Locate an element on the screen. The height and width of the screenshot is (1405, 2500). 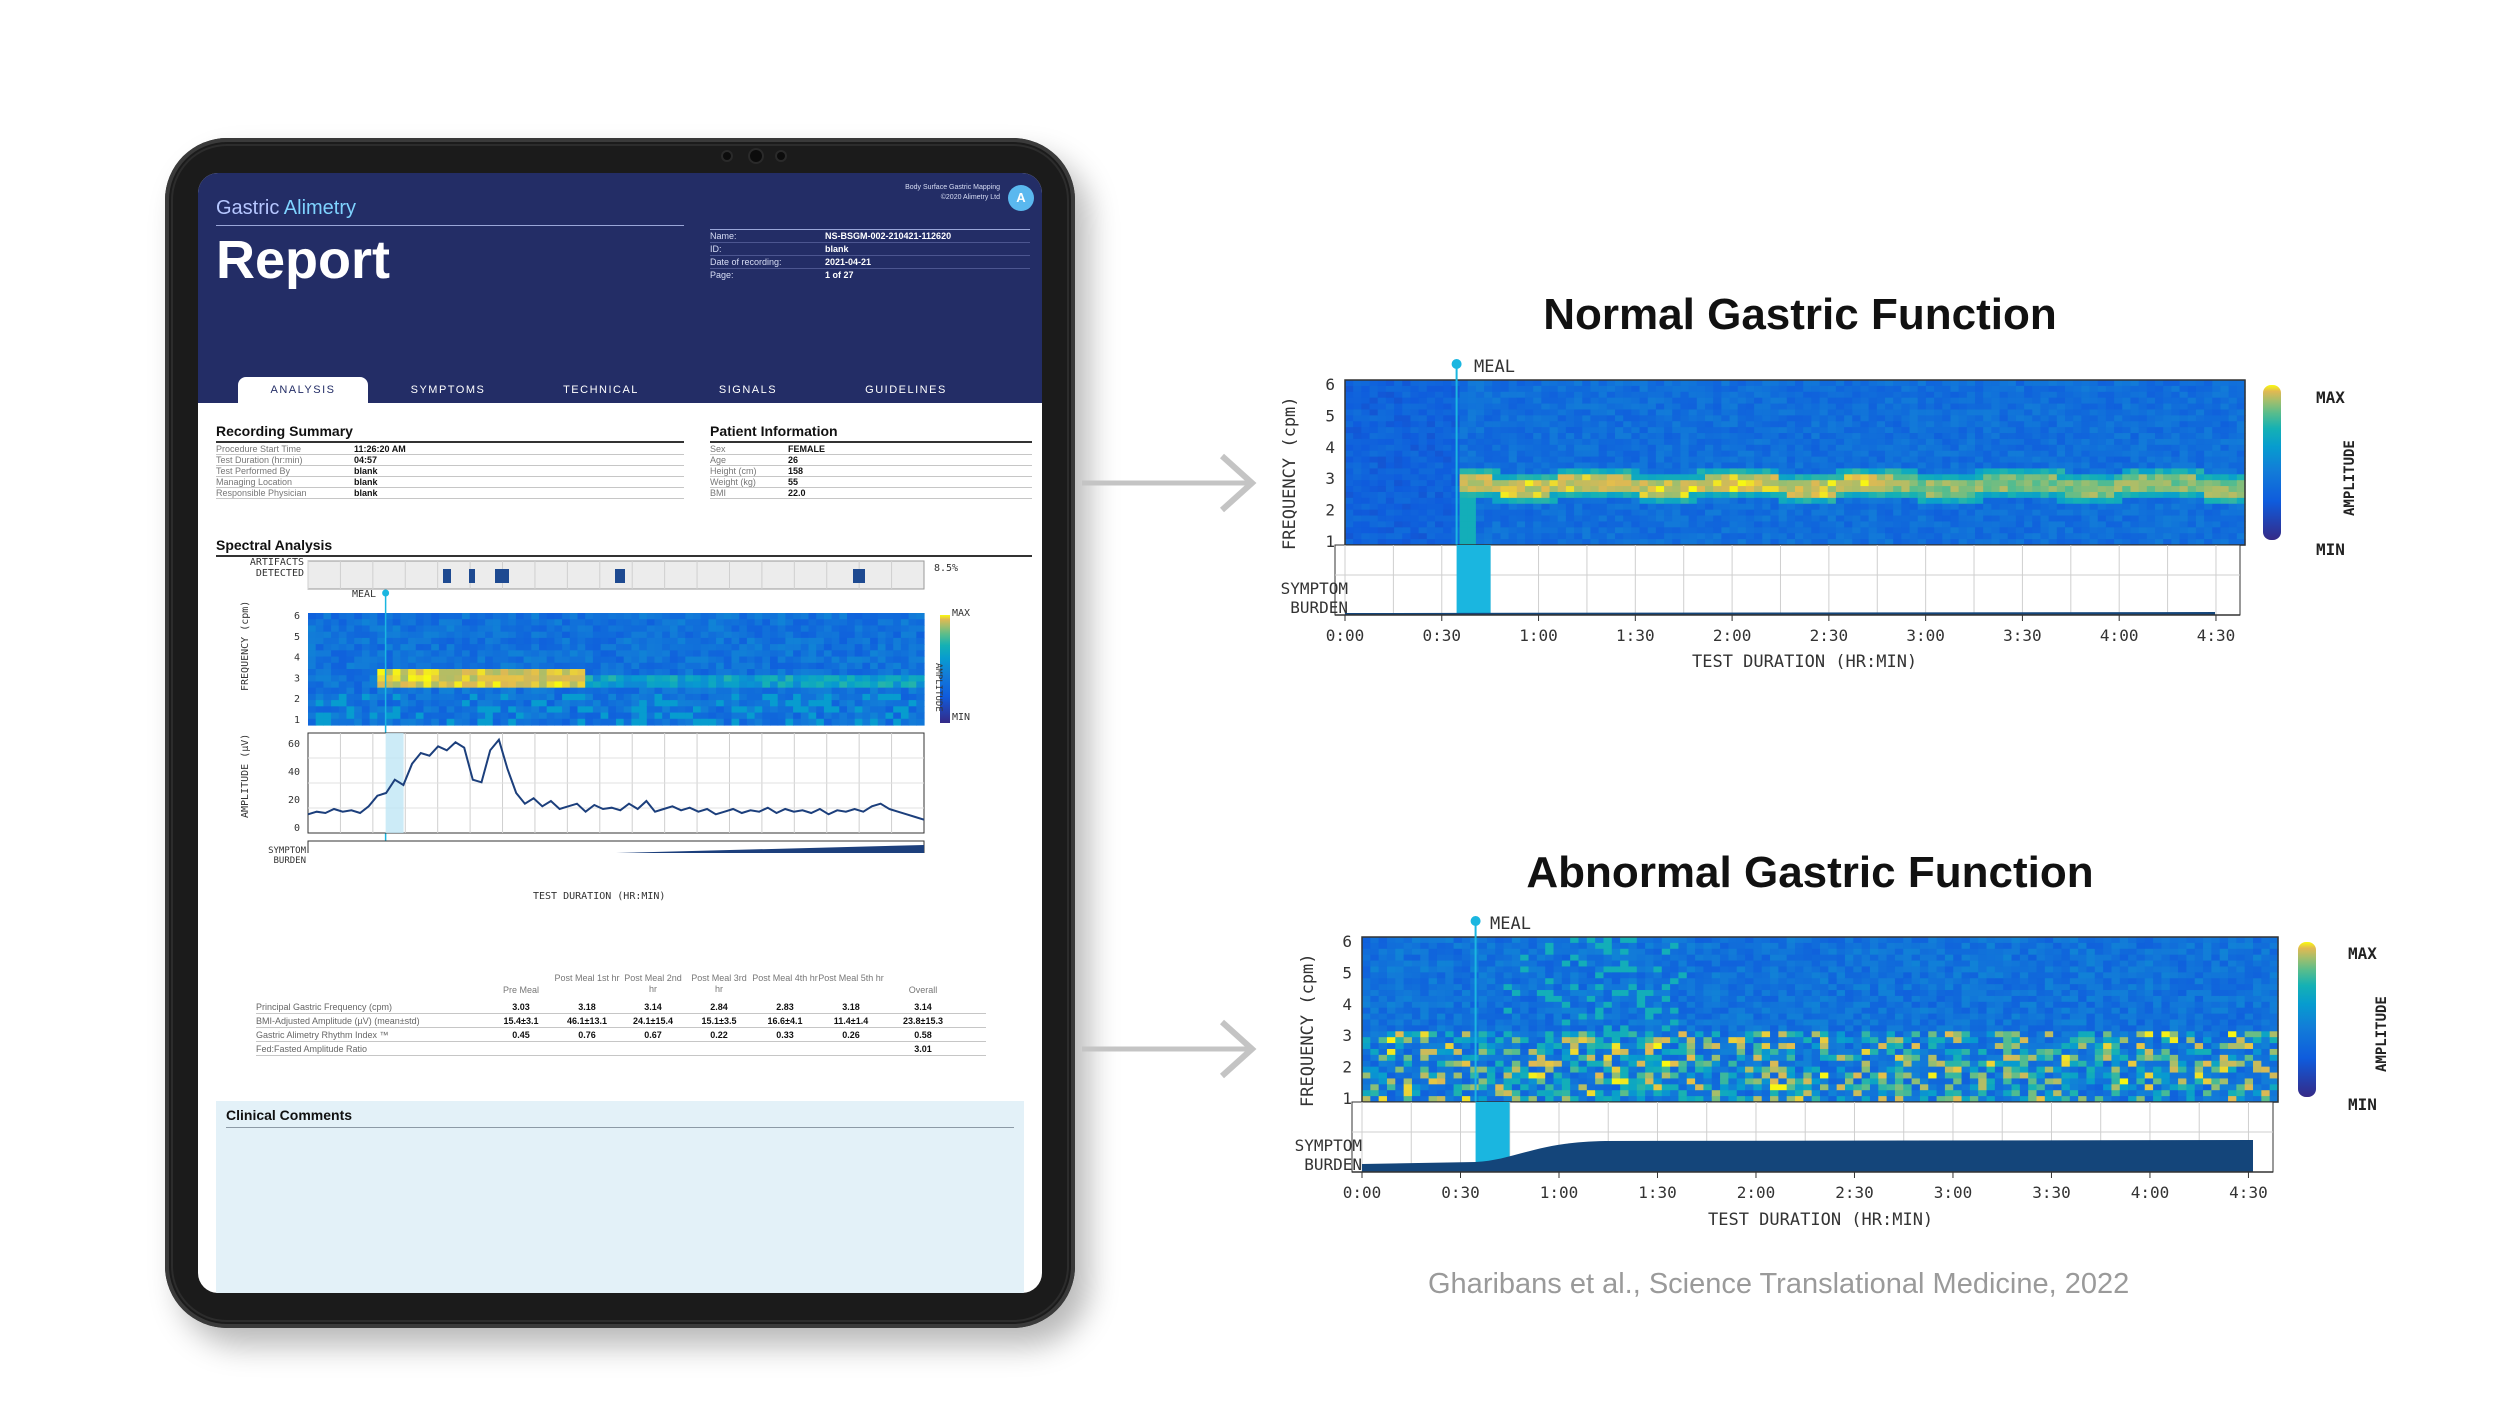
normal-time-tick: 1:30 is located at coordinates (1635, 635).